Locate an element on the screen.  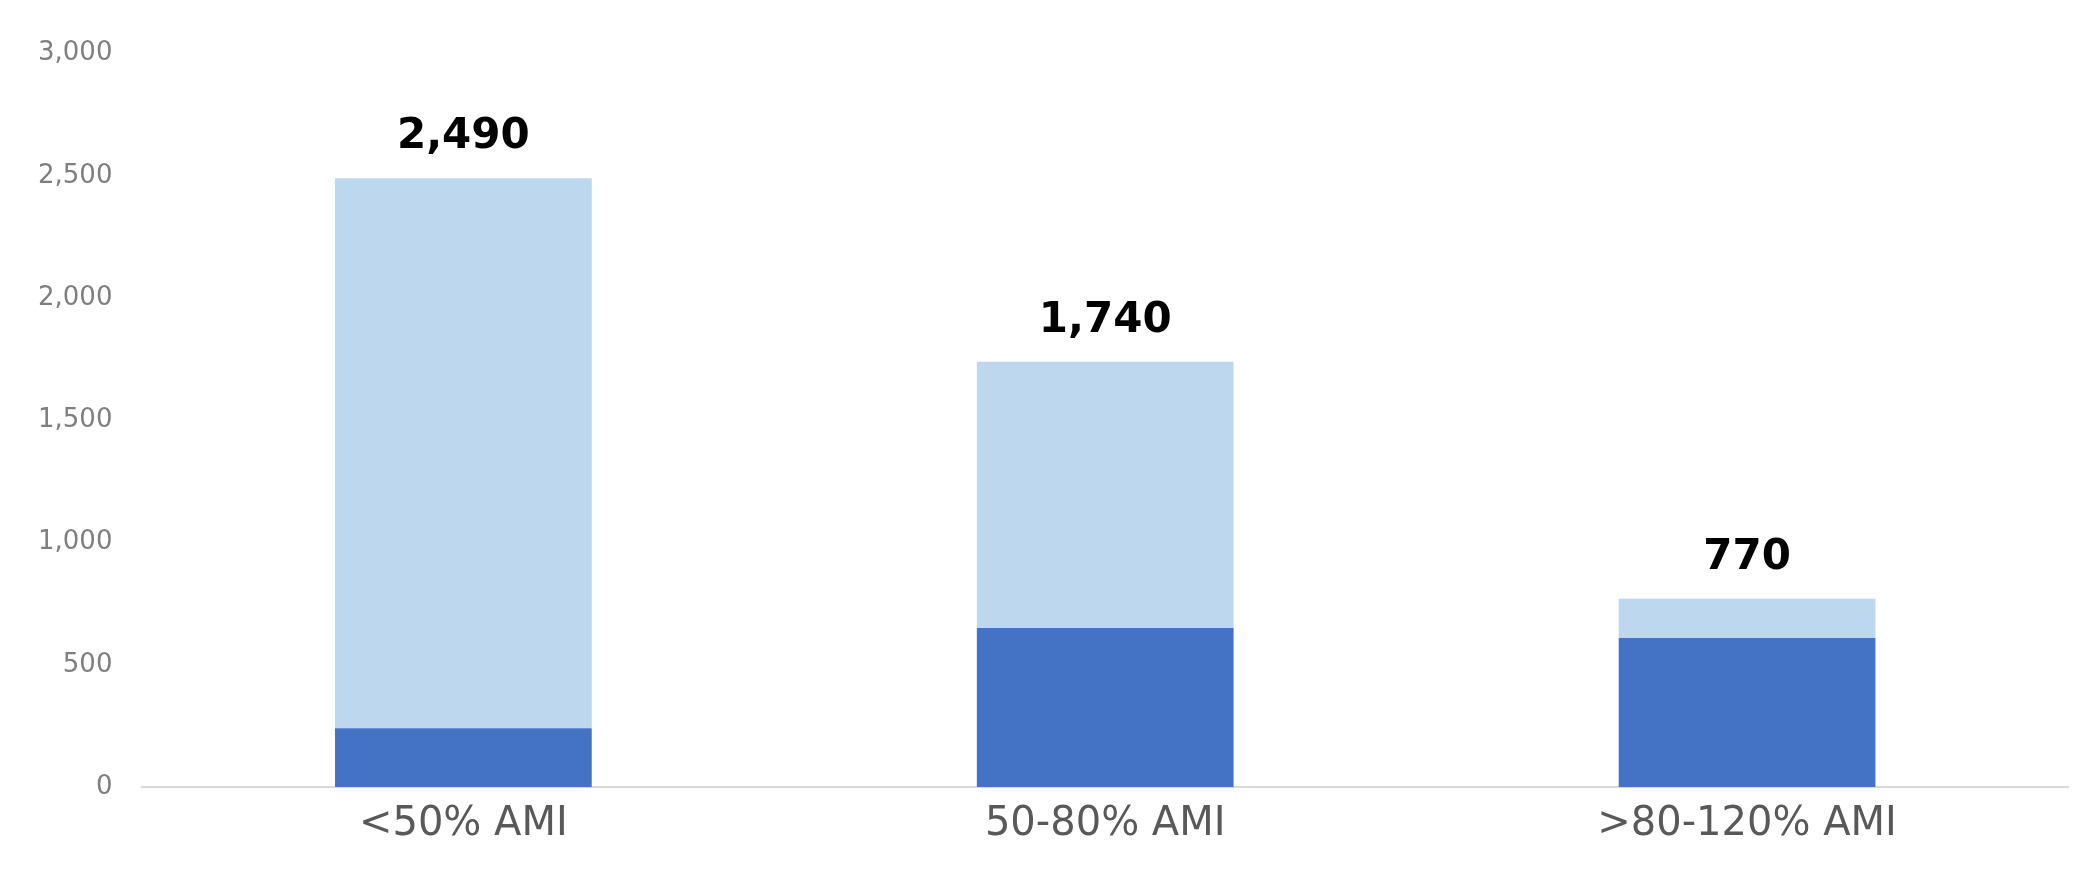
x-tick-label: >80-120% AMI is located at coordinates (1747, 821).